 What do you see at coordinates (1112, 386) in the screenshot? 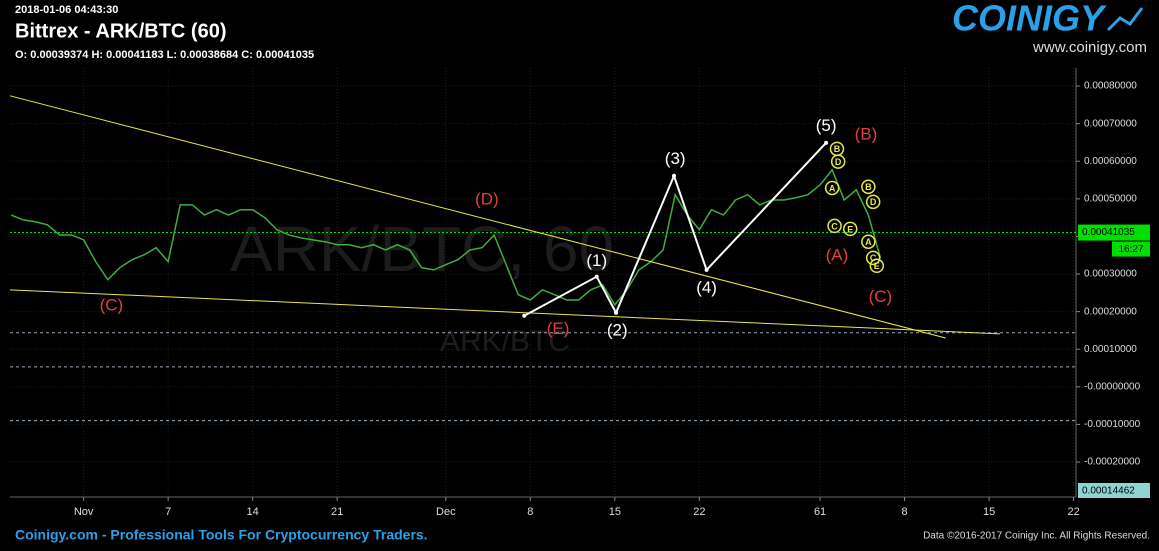
I see `y-tick-label: -0.00000000` at bounding box center [1112, 386].